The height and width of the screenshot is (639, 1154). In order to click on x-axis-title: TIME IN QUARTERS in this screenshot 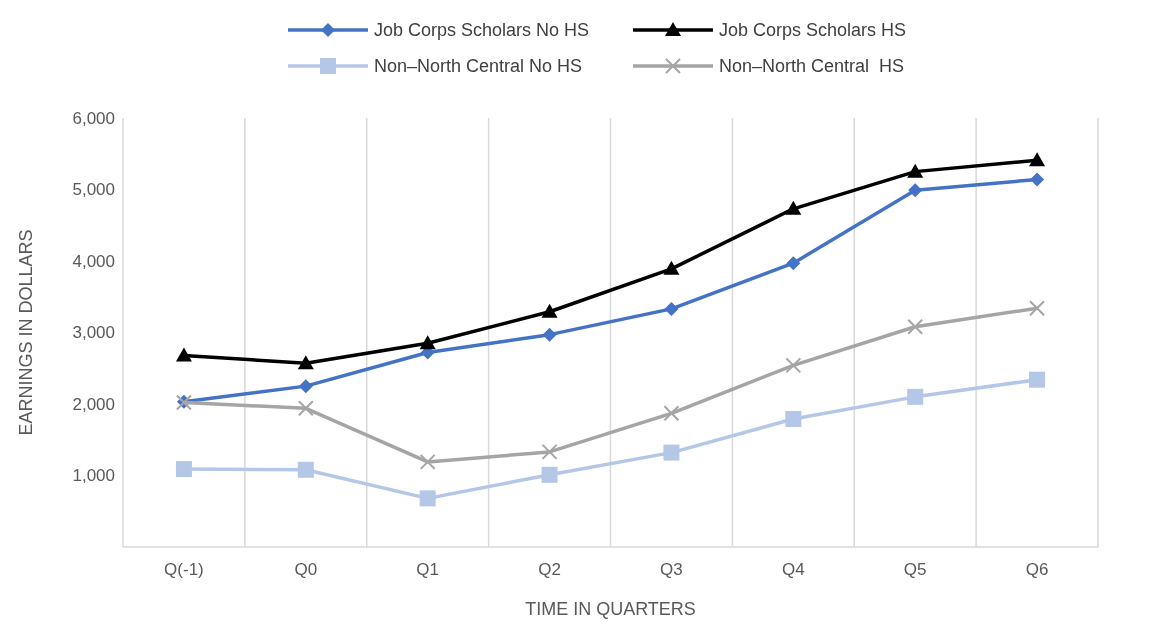, I will do `click(610, 609)`.